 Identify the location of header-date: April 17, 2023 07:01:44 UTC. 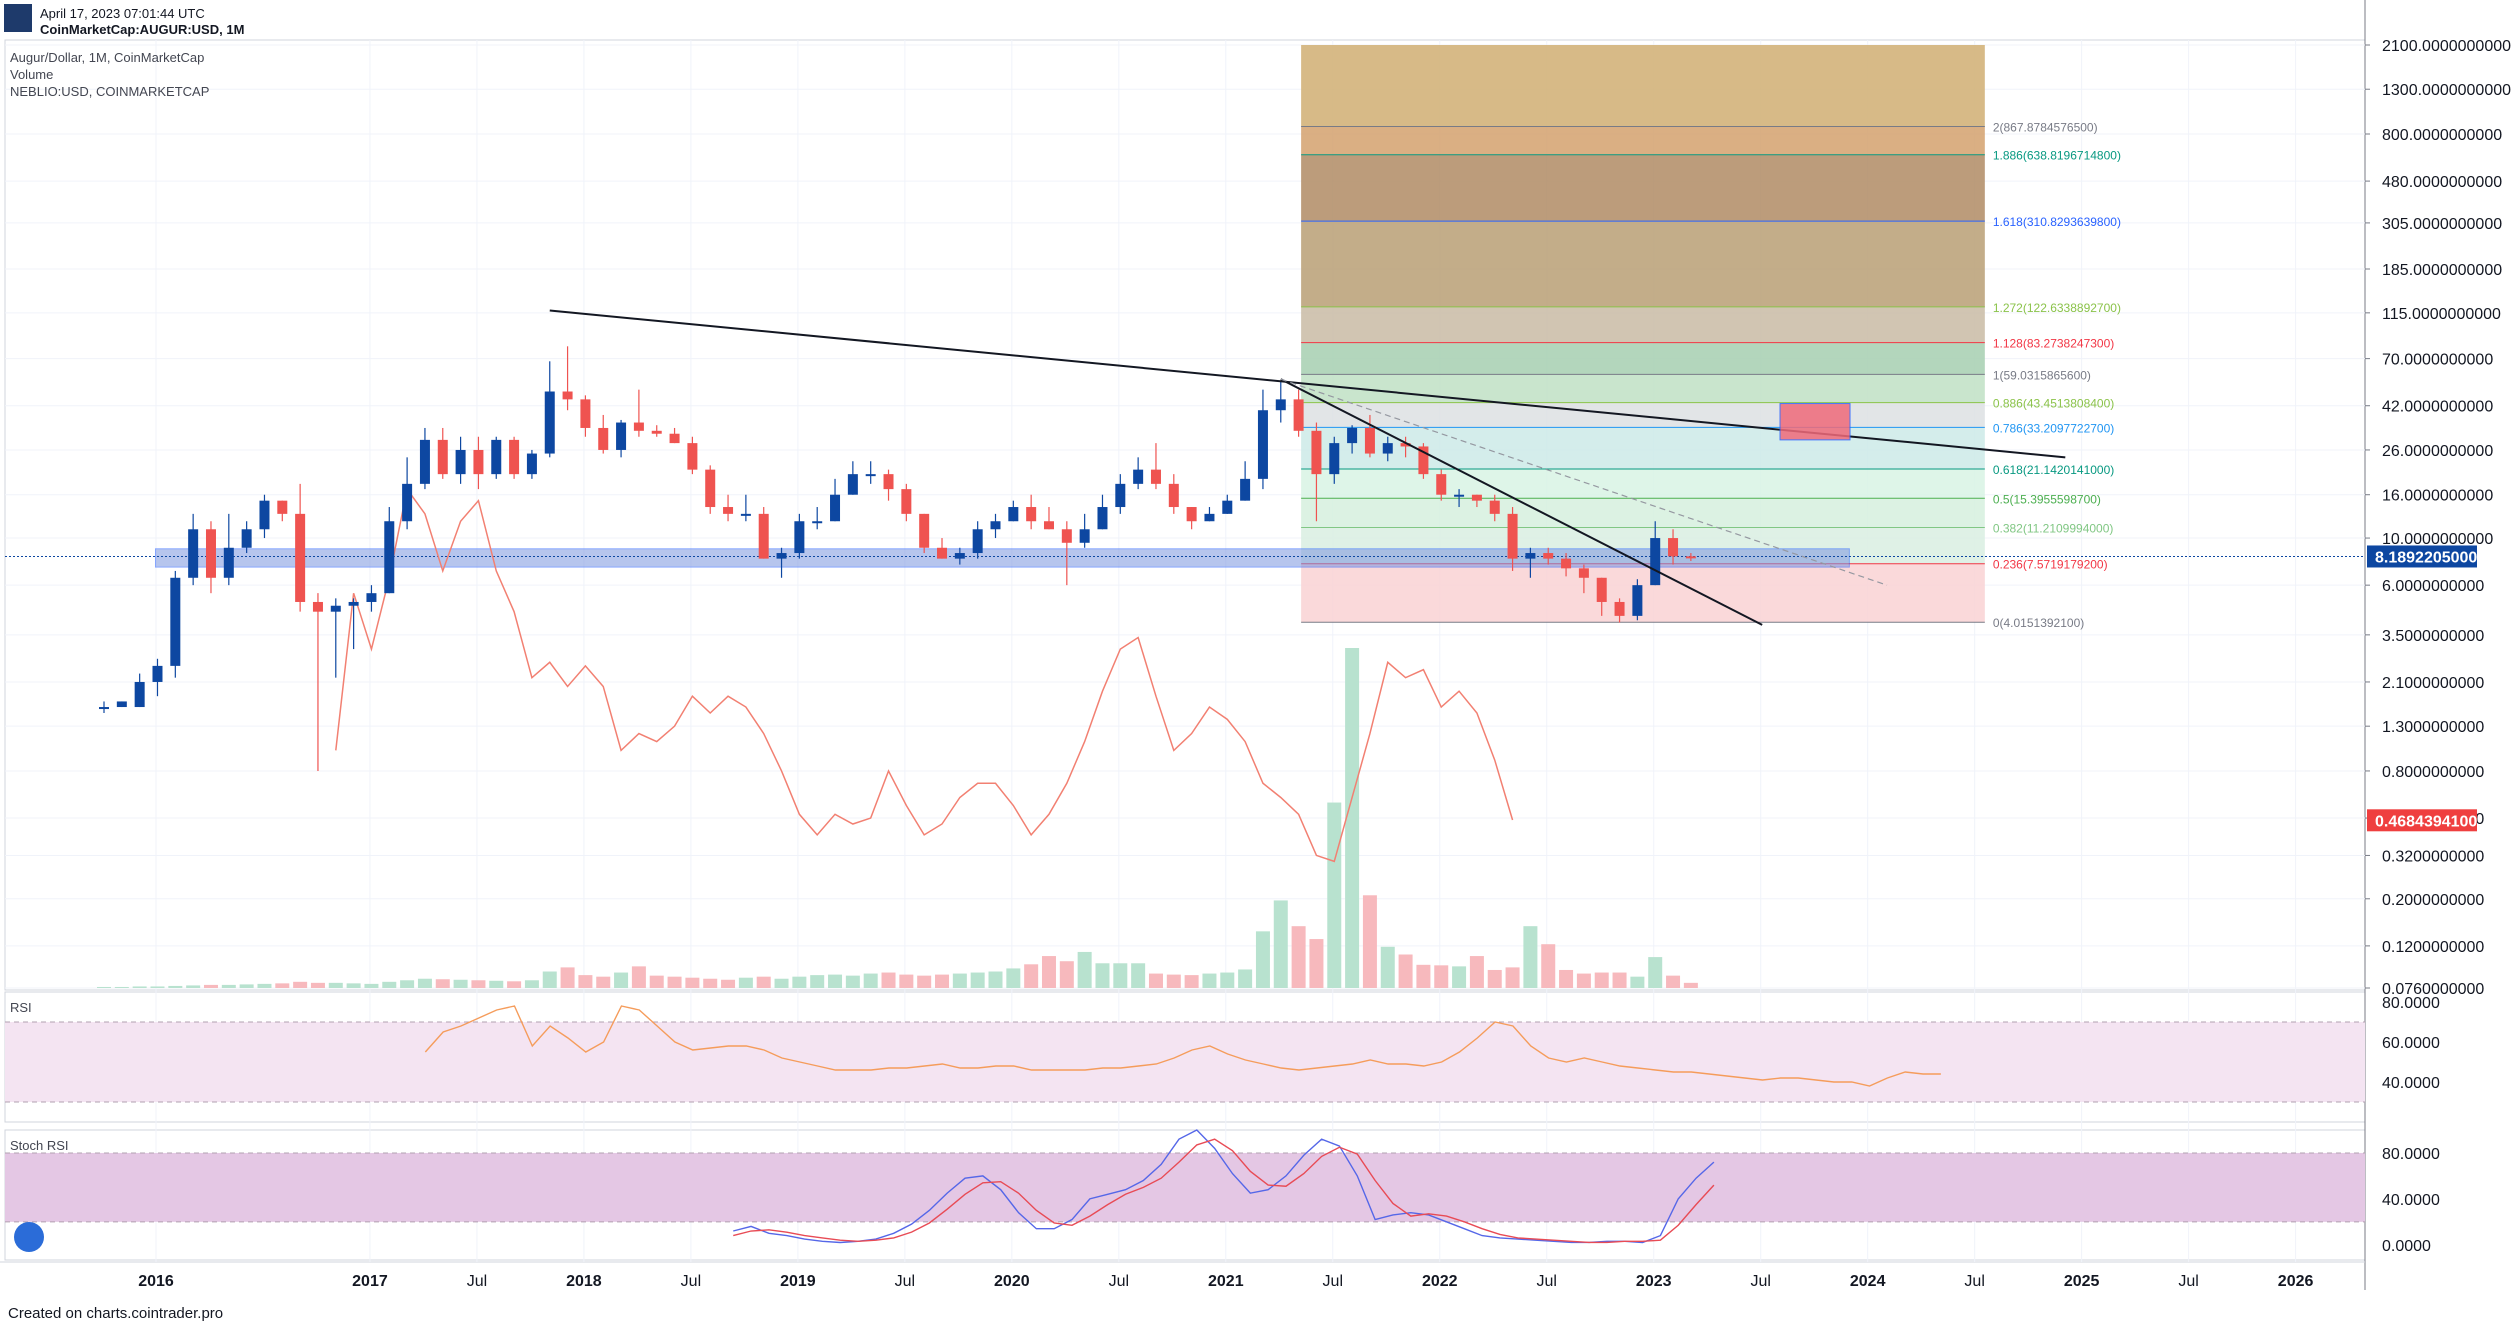
(122, 13).